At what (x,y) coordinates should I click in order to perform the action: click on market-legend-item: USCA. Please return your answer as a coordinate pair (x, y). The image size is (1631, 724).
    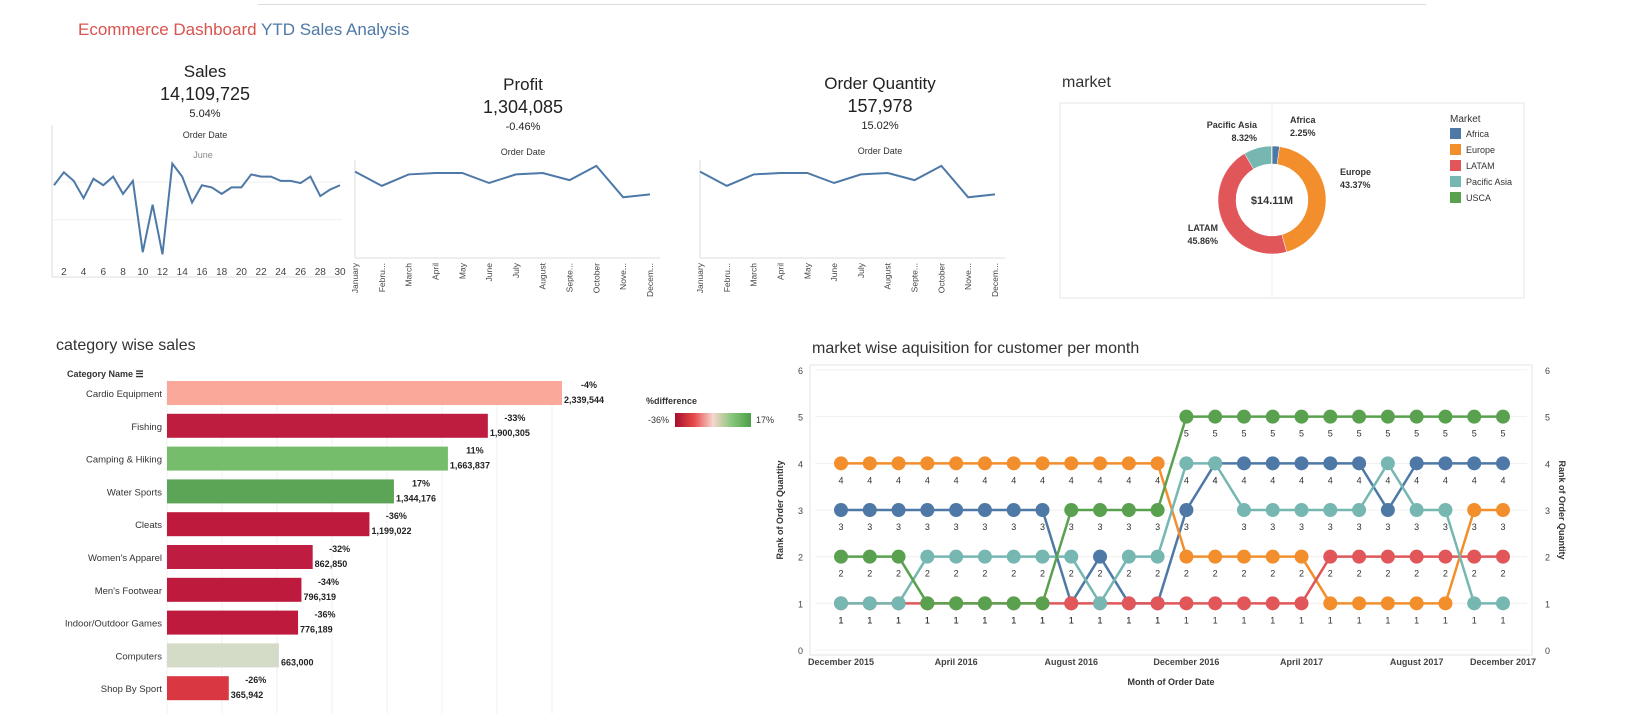
    Looking at the image, I should click on (1470, 197).